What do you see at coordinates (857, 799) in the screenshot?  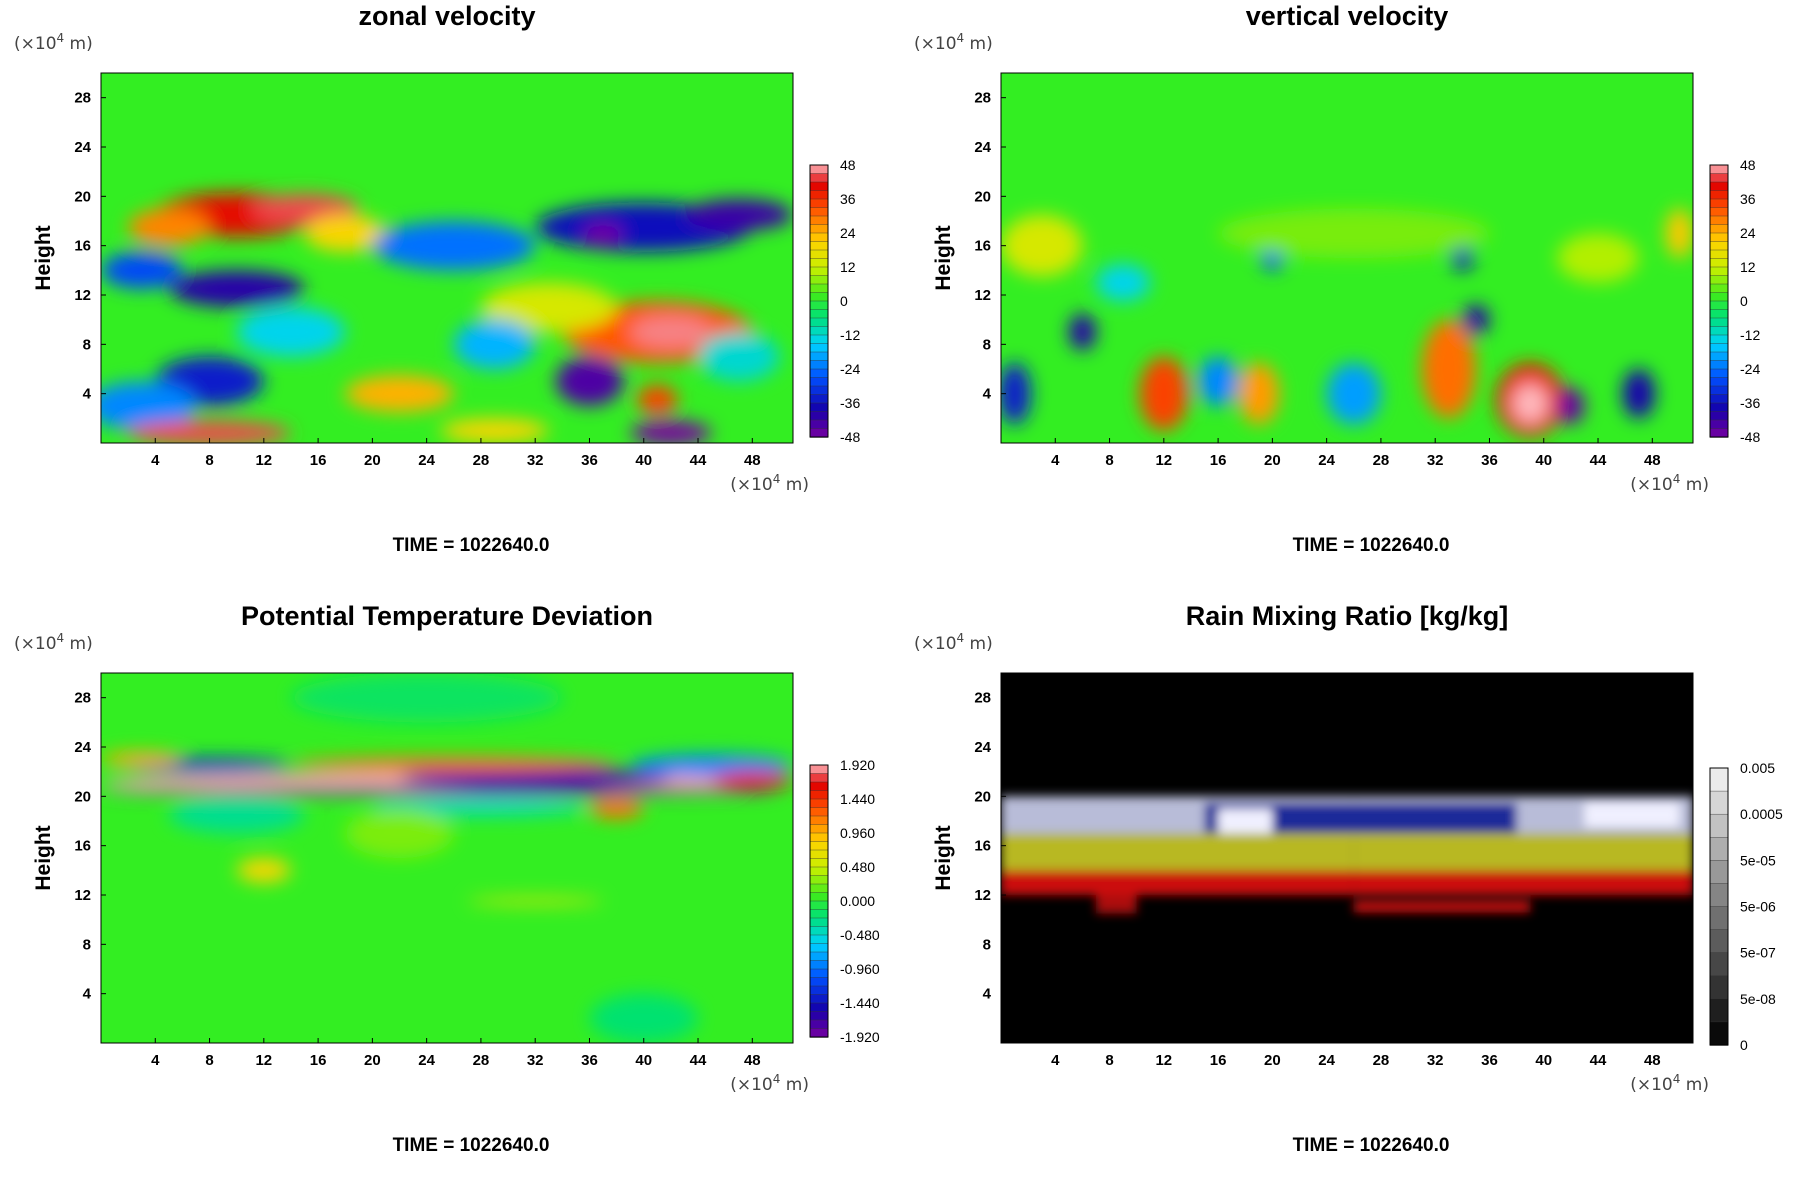 I see `colorbar-label: 1.440` at bounding box center [857, 799].